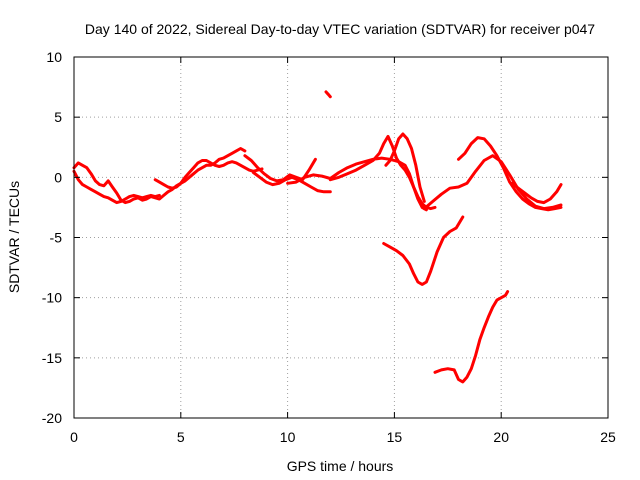 The image size is (640, 480). Describe the element at coordinates (382, 172) in the screenshot. I see `series-arc7` at that location.